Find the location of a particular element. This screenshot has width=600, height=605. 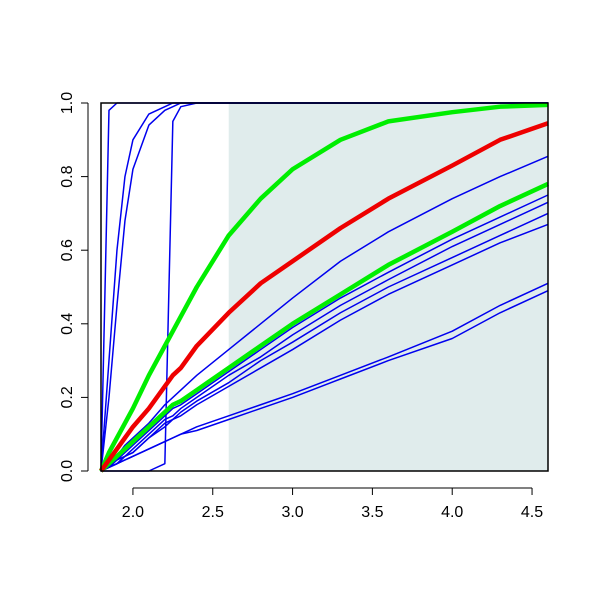

x-tick-label: 3.0 is located at coordinates (292, 512).